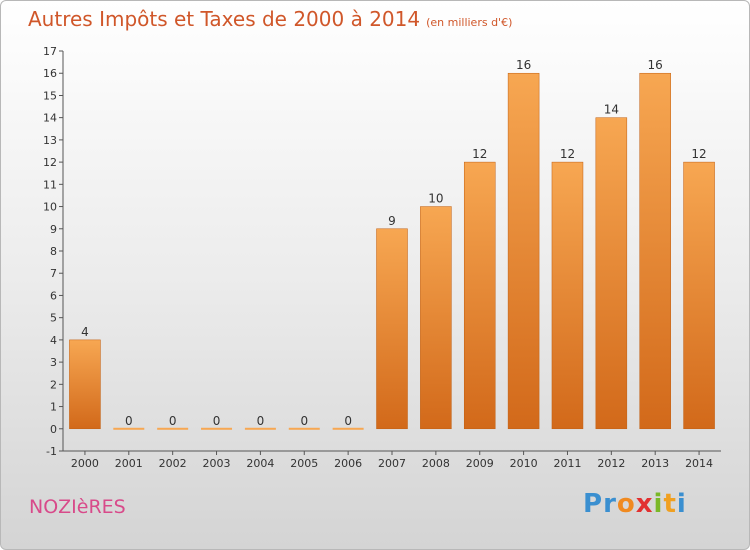 Image resolution: width=750 pixels, height=550 pixels. I want to click on x-tick-label: 2006, so click(348, 463).